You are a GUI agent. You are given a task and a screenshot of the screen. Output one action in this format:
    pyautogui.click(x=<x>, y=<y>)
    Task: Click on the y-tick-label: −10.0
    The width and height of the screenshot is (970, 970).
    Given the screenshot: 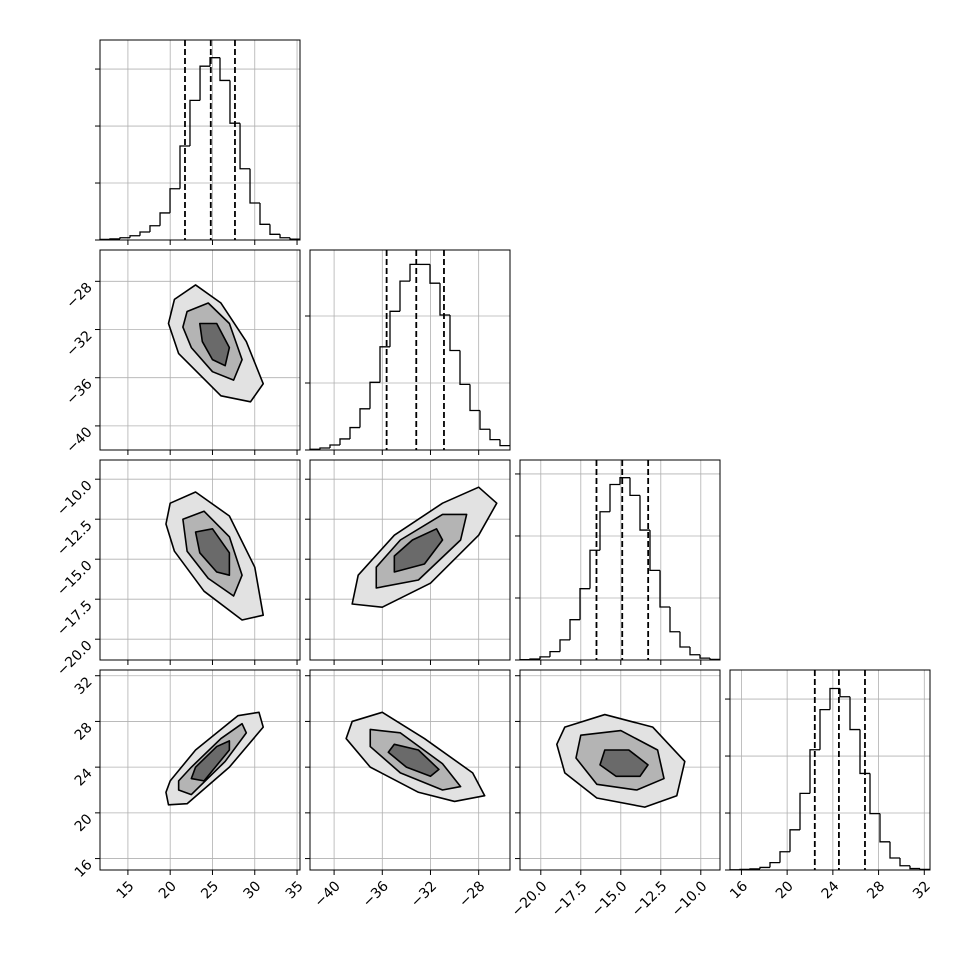 What is the action you would take?
    pyautogui.click(x=75, y=499)
    